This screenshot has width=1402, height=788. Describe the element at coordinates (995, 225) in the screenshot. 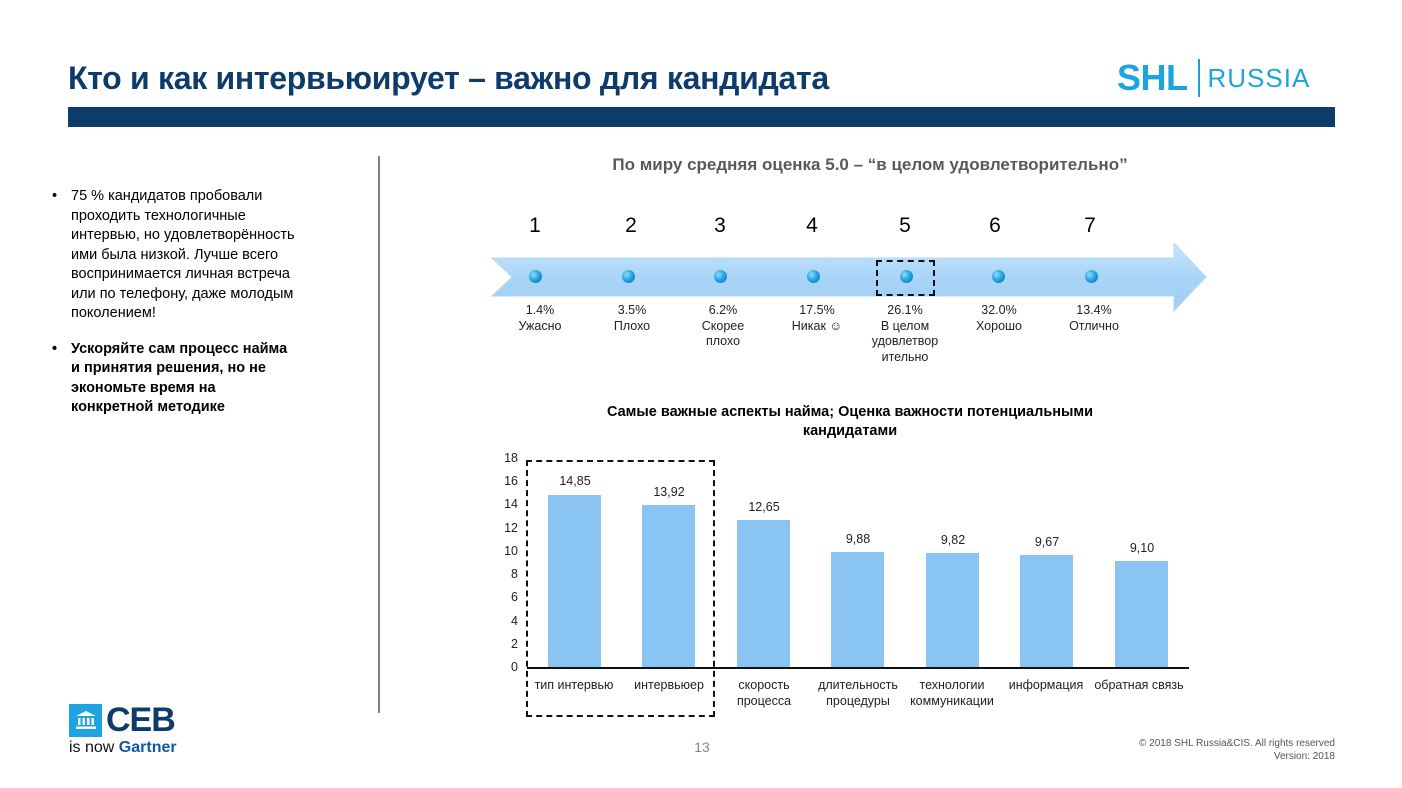

I see `scale-number-6: 6` at that location.